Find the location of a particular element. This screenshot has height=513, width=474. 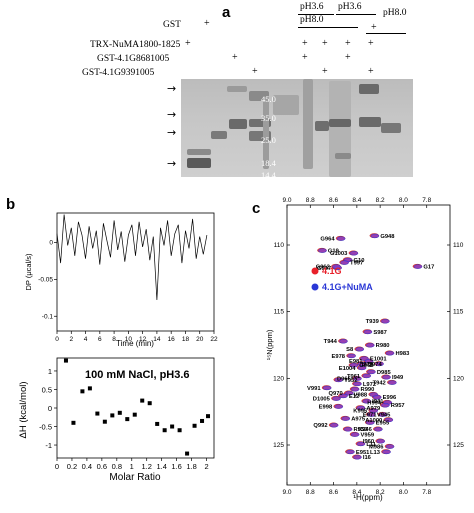

x-tick-label: 9.0 is located at coordinates (286, 492).